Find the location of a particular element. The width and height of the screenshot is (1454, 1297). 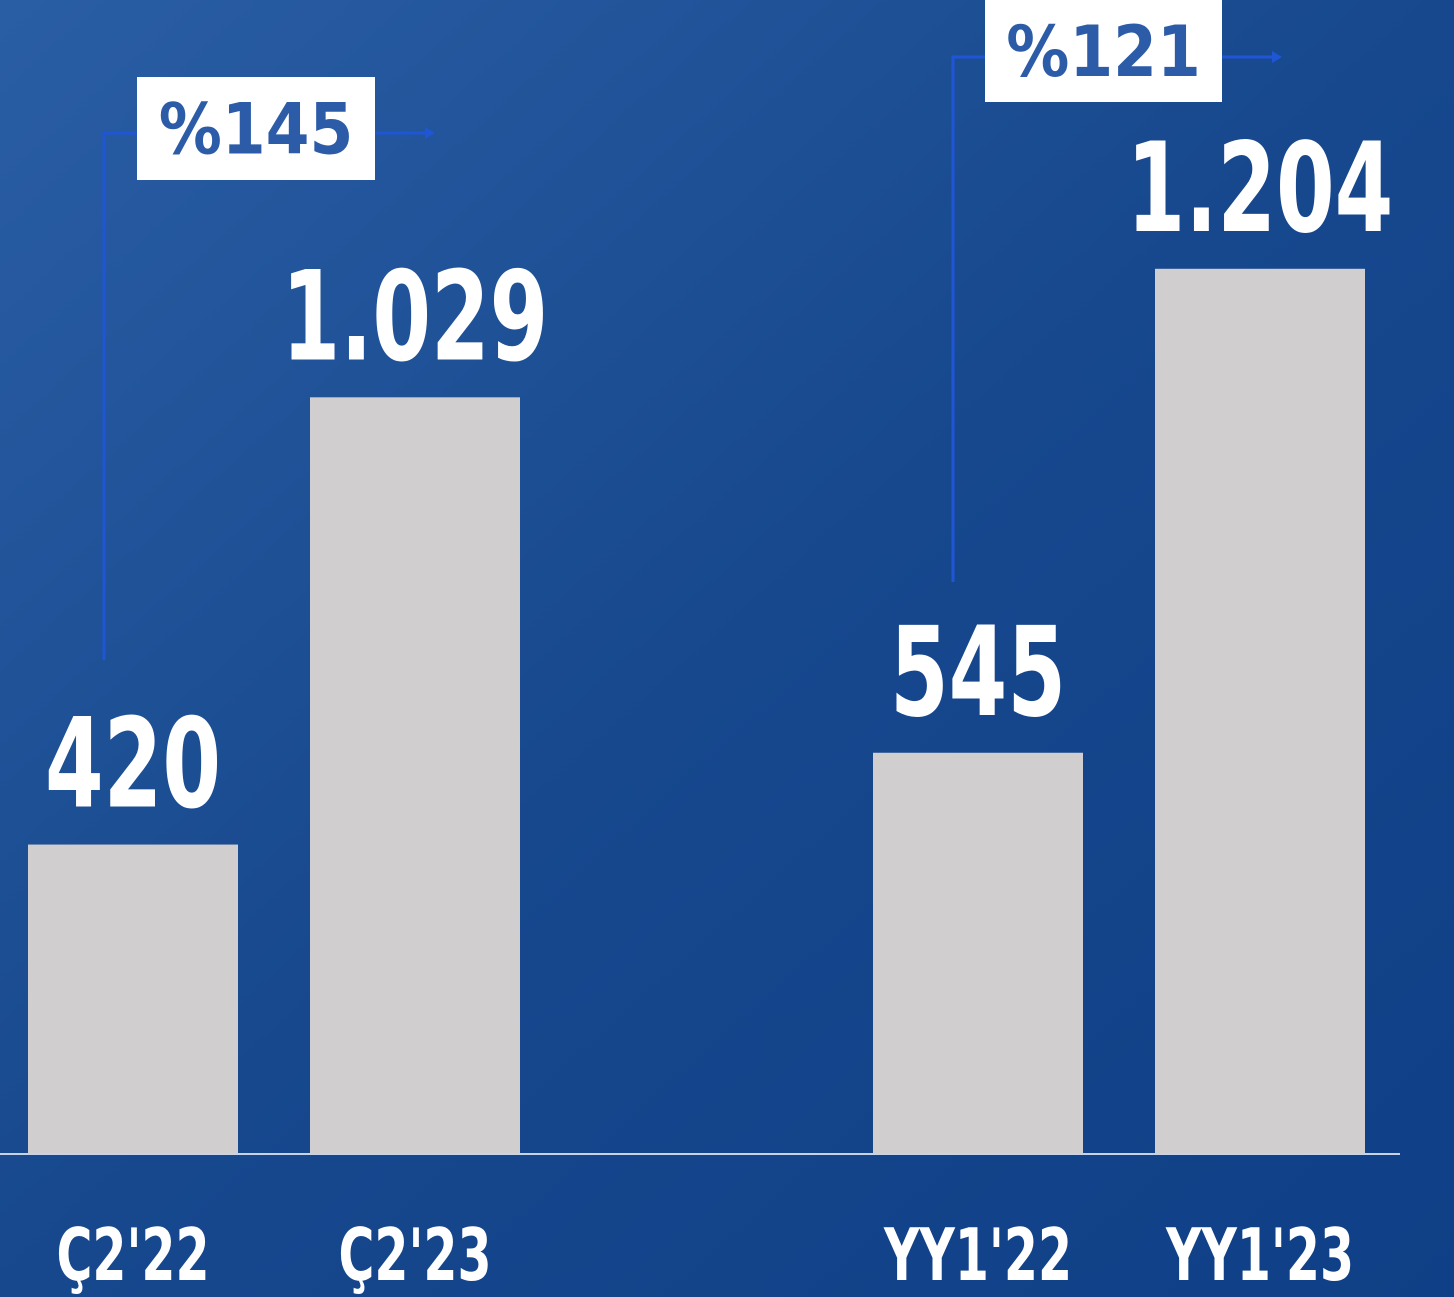

x-tick-label: YY1'23 is located at coordinates (1259, 1255).